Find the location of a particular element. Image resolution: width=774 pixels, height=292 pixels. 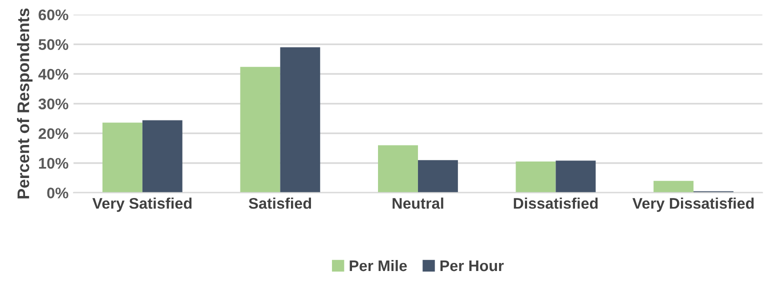

x-tick-label: Very Dissatisfied is located at coordinates (693, 205).